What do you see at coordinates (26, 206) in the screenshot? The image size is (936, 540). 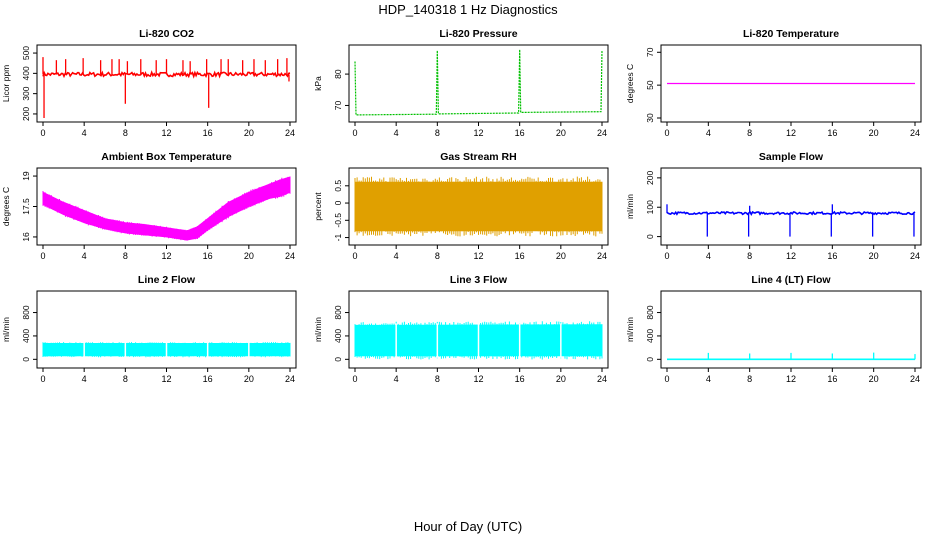 I see `y-tick-label: 17.5` at bounding box center [26, 206].